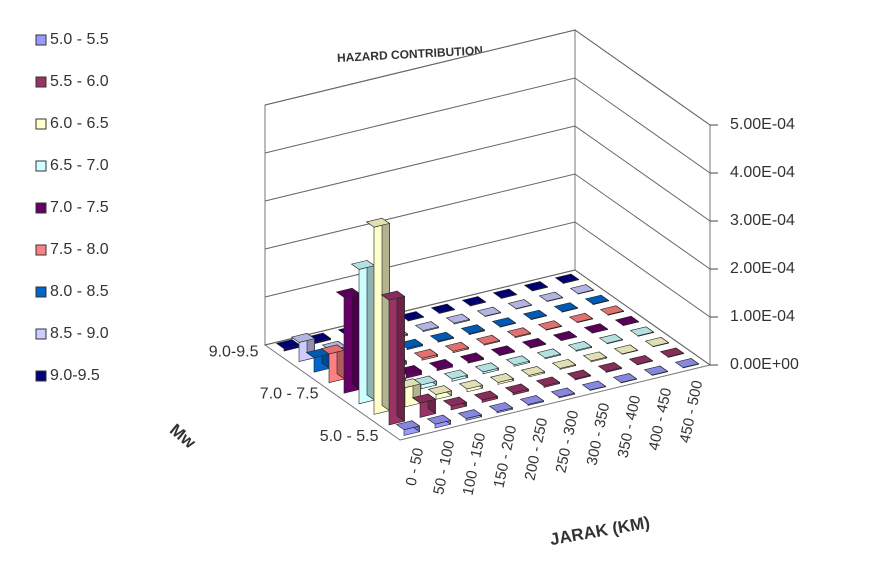  Describe the element at coordinates (79, 249) in the screenshot. I see `legend-label: 7.5 - 8.0` at that location.